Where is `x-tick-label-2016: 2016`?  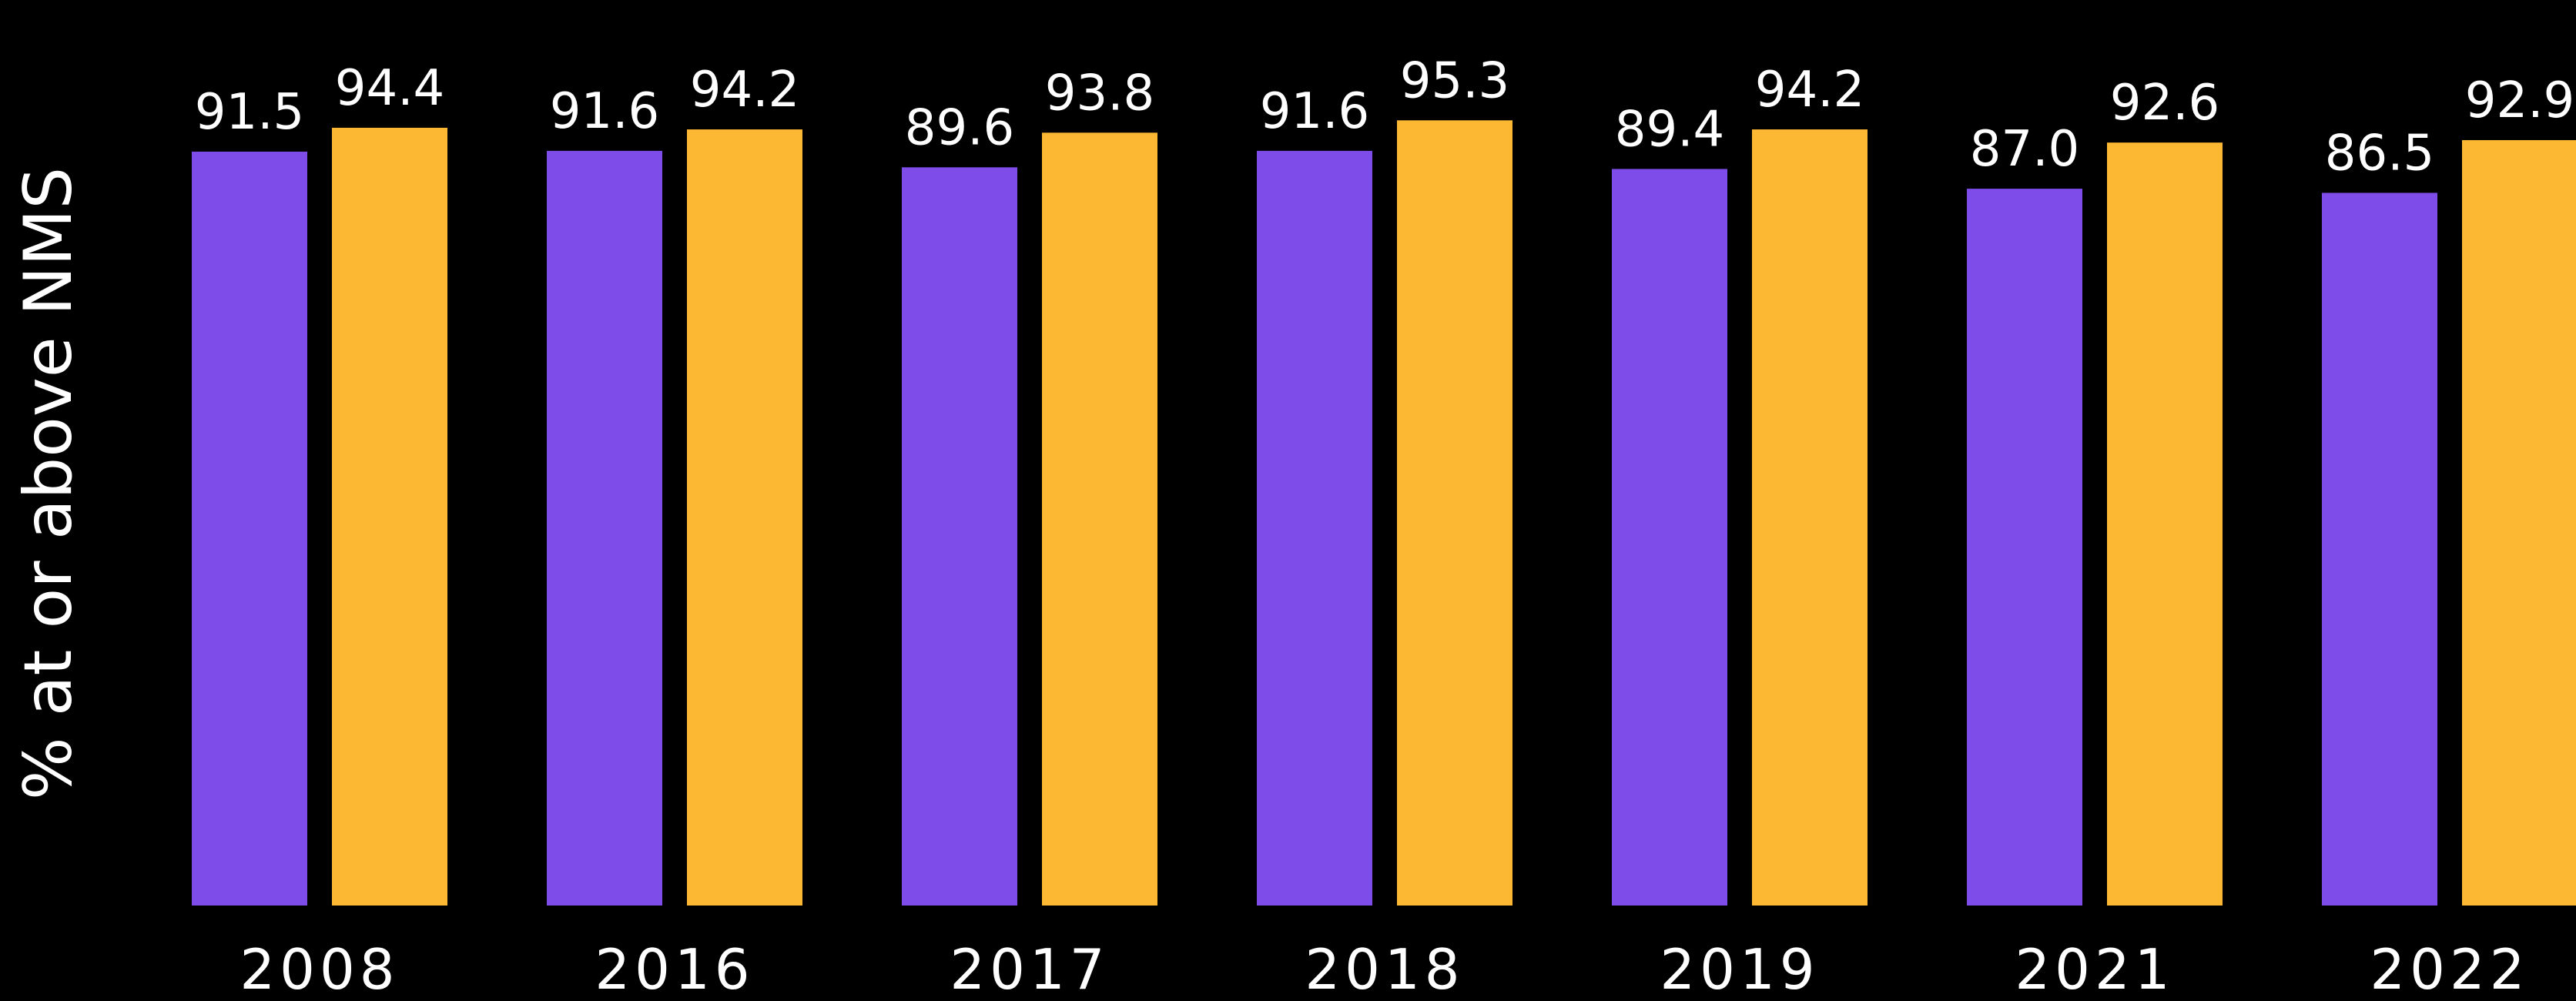
x-tick-label-2016: 2016 is located at coordinates (675, 969).